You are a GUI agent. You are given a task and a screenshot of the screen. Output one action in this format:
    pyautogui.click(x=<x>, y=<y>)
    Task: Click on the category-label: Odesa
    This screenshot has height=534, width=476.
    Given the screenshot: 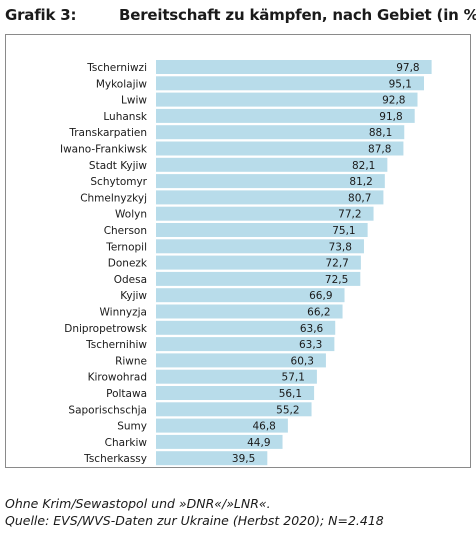 What is the action you would take?
    pyautogui.click(x=130, y=280)
    